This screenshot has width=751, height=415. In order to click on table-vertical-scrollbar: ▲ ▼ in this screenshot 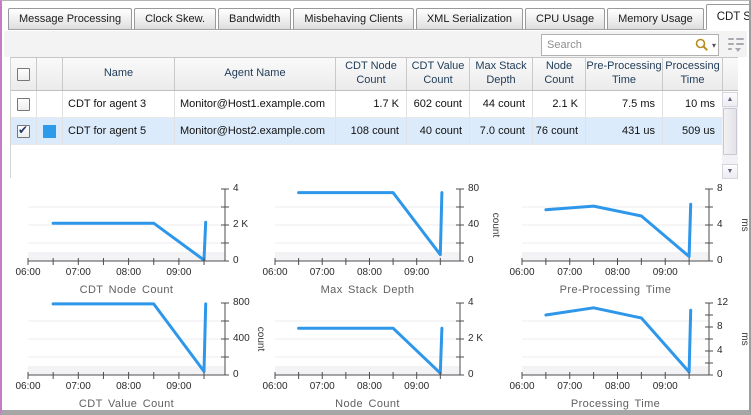, I will do `click(730, 135)`.